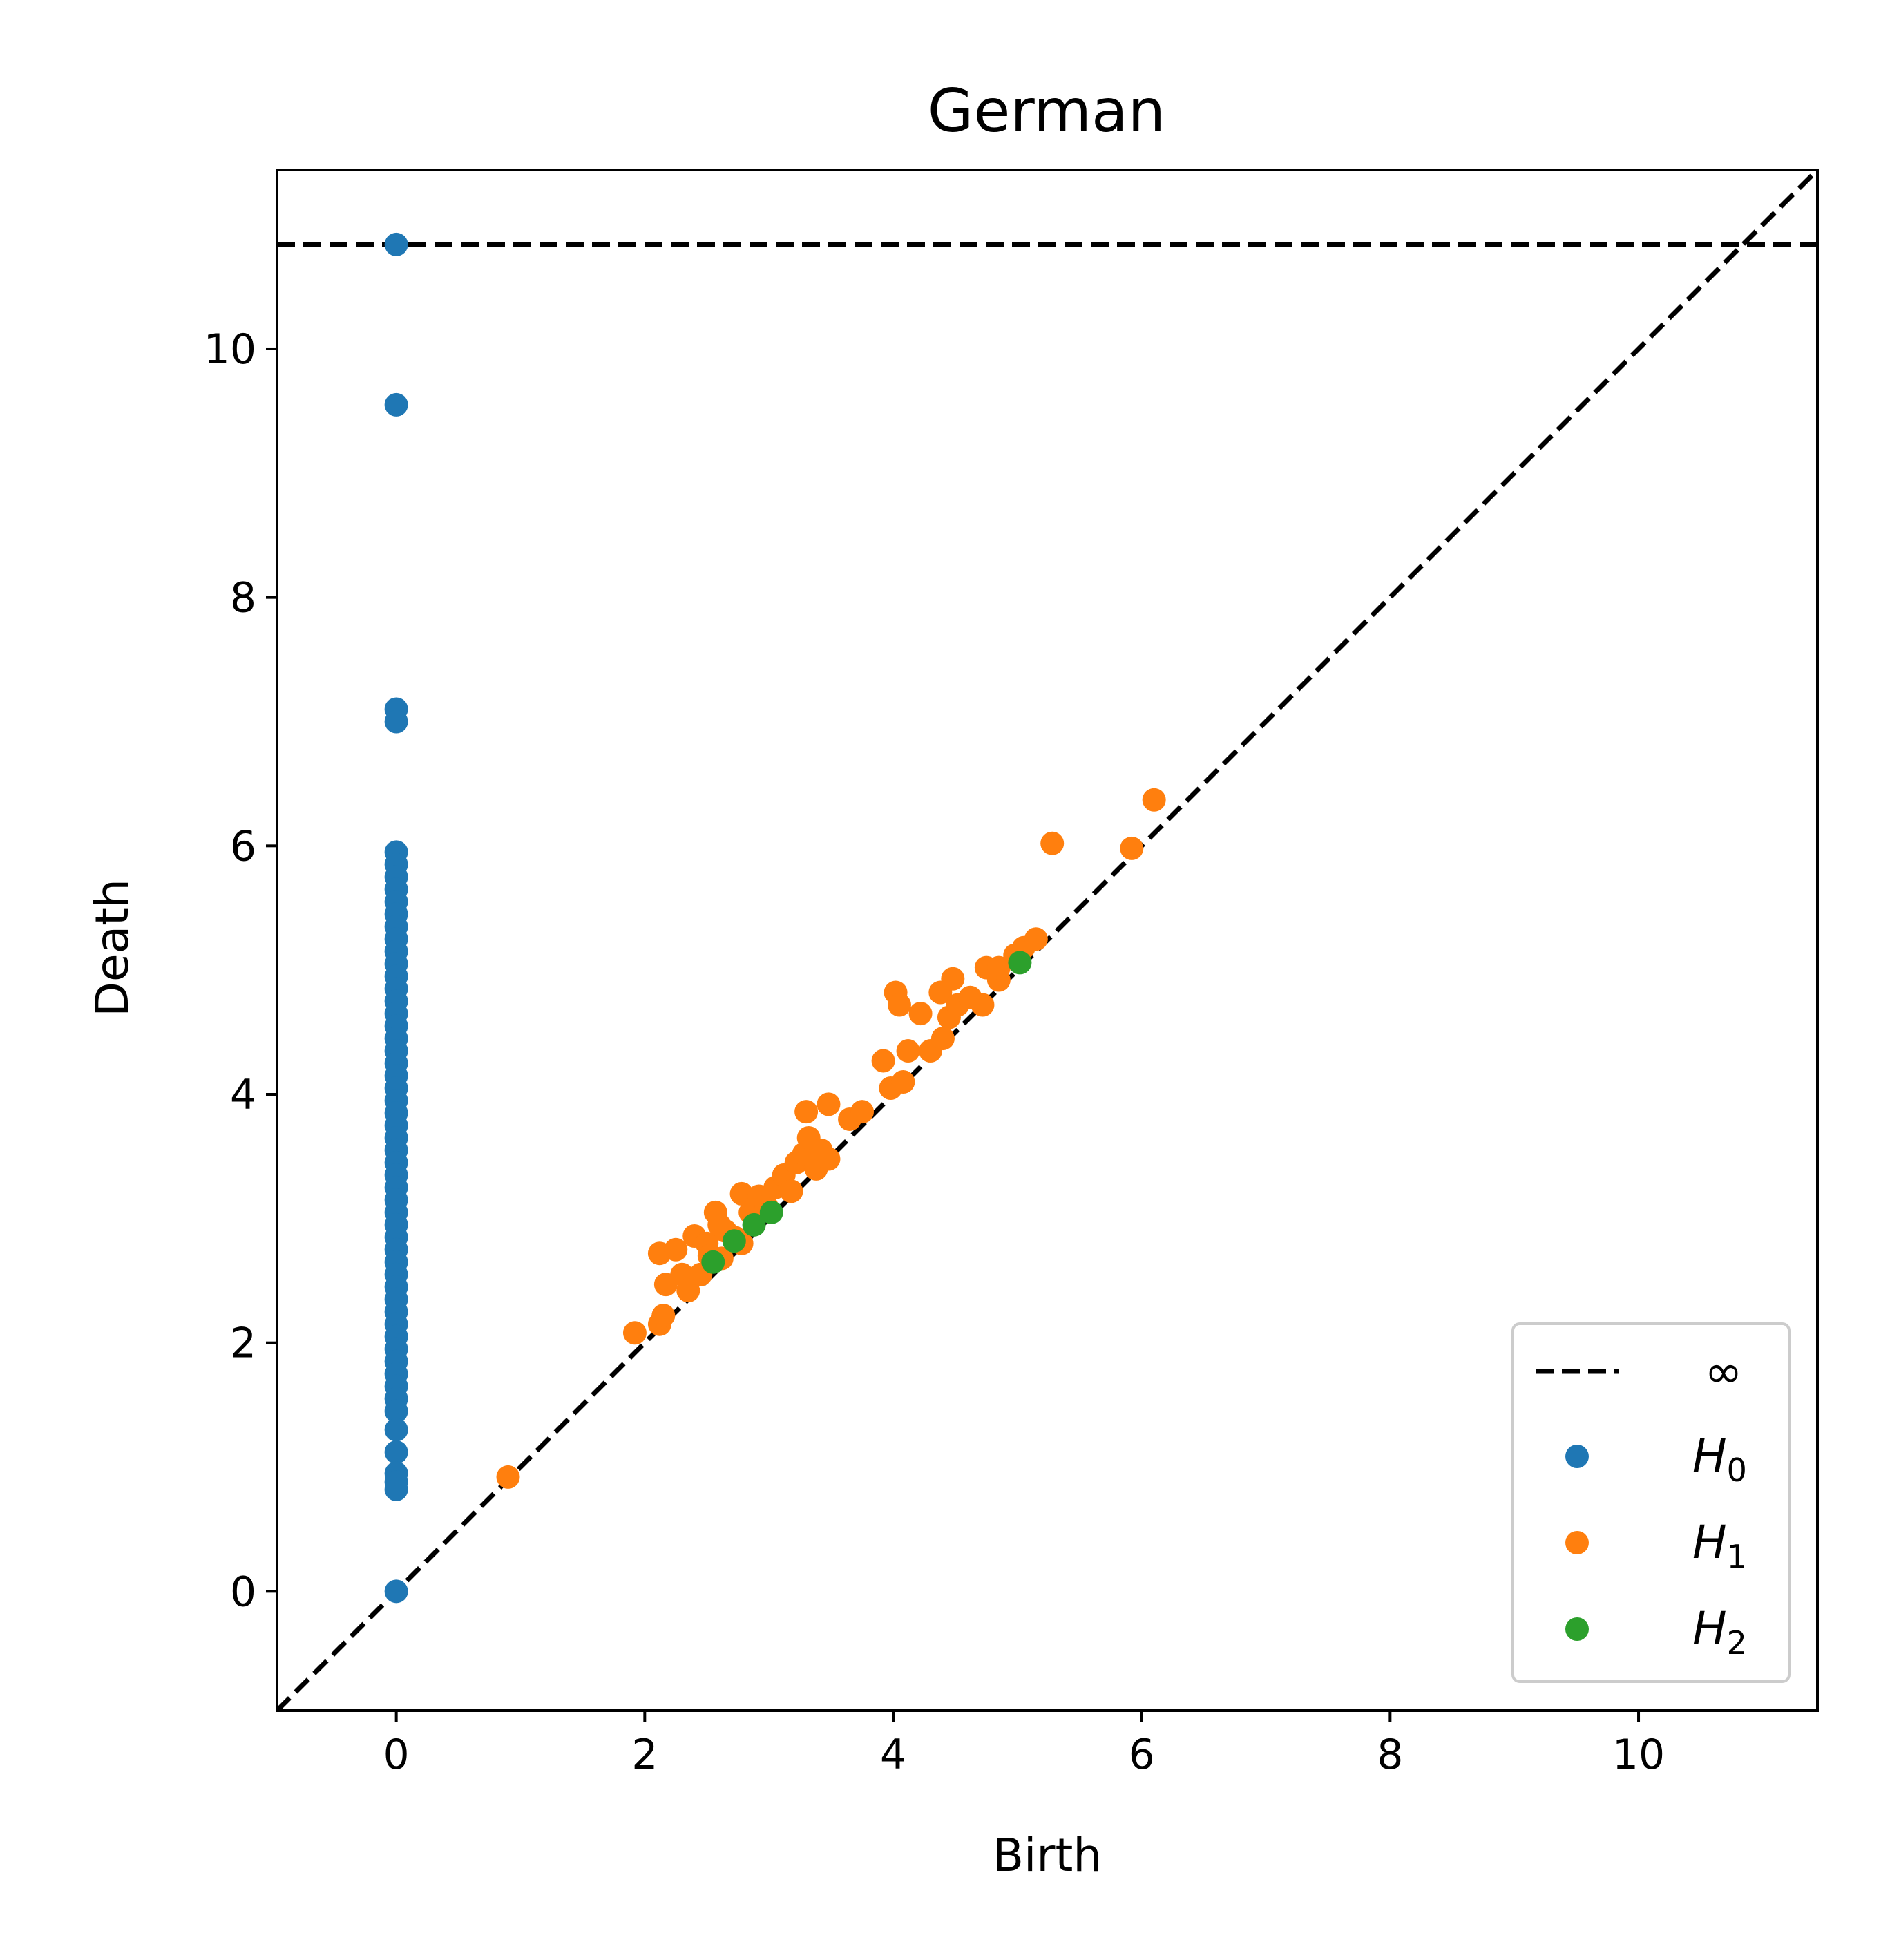 Image resolution: width=1890 pixels, height=1960 pixels. Describe the element at coordinates (1638, 1755) in the screenshot. I see `x-tick-label: 10` at that location.